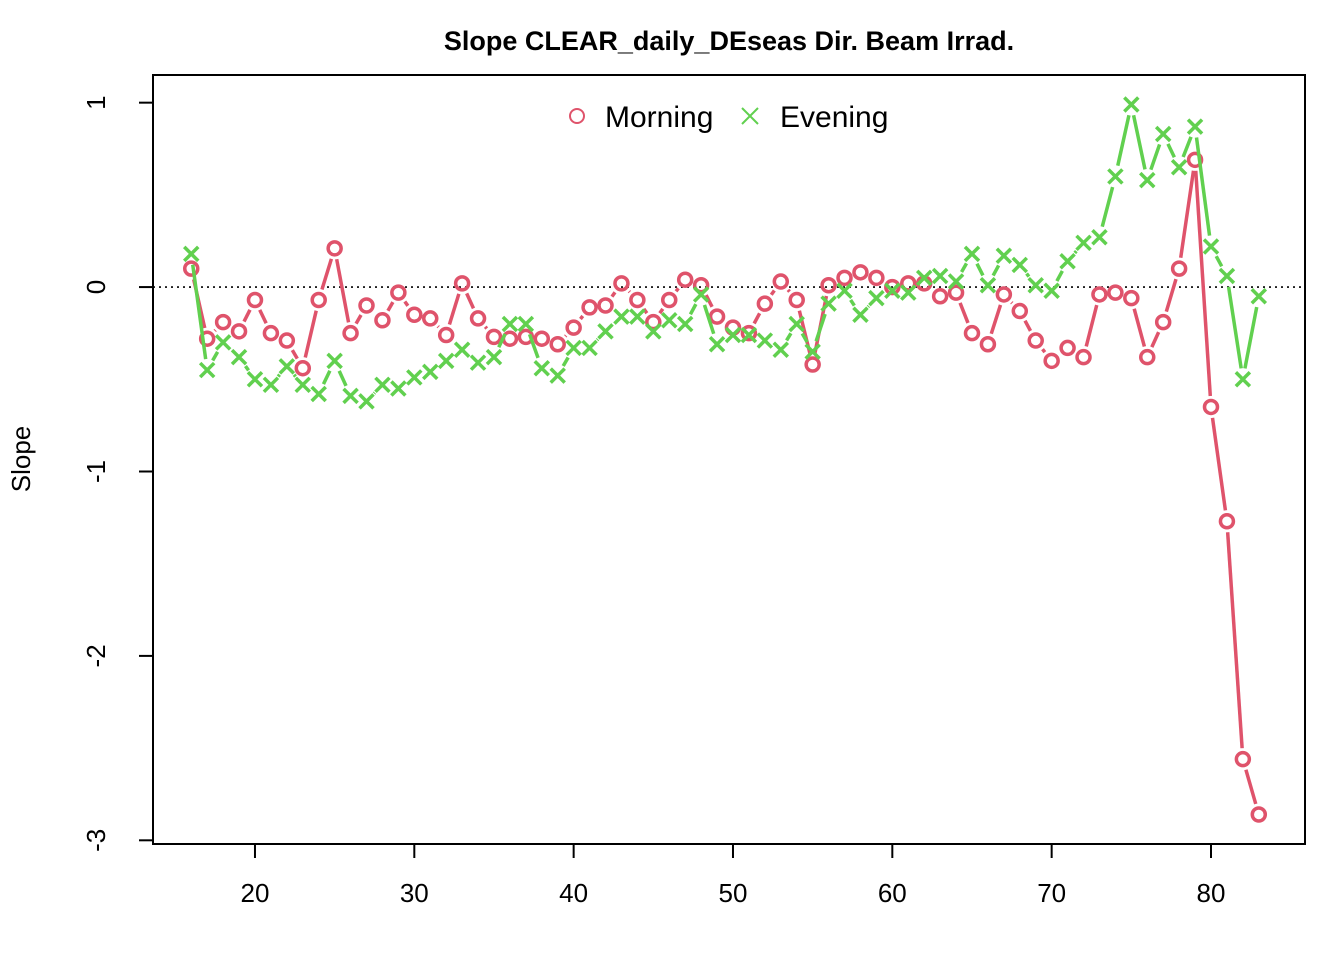 This screenshot has height=960, width=1344. Describe the element at coordinates (834, 117) in the screenshot. I see `legend-evening-label: Evening` at that location.